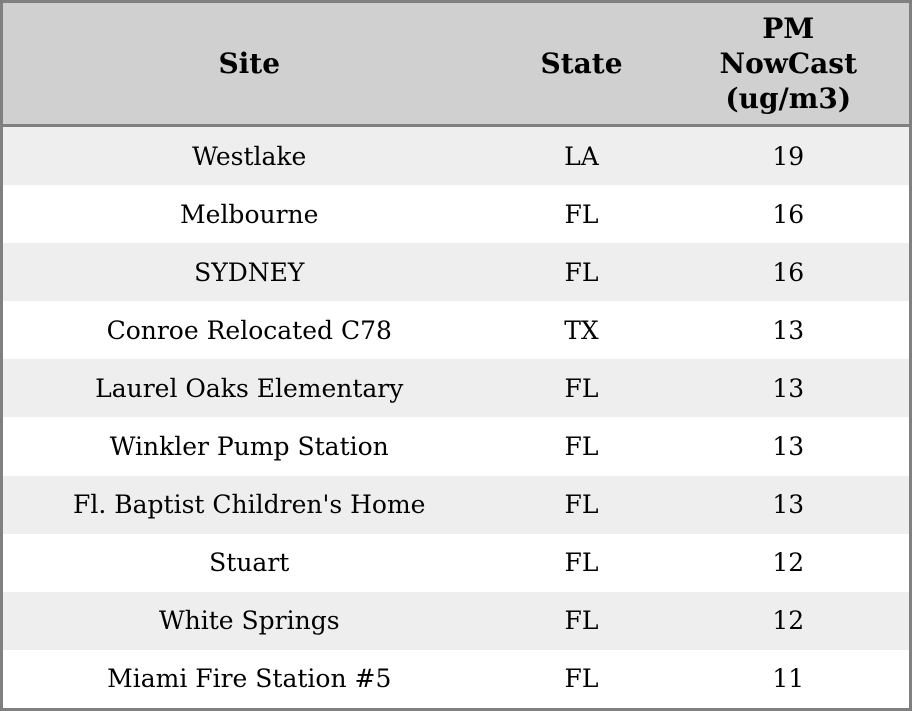  What do you see at coordinates (249, 505) in the screenshot?
I see `site-cell: Fl. Baptist Children's Home` at bounding box center [249, 505].